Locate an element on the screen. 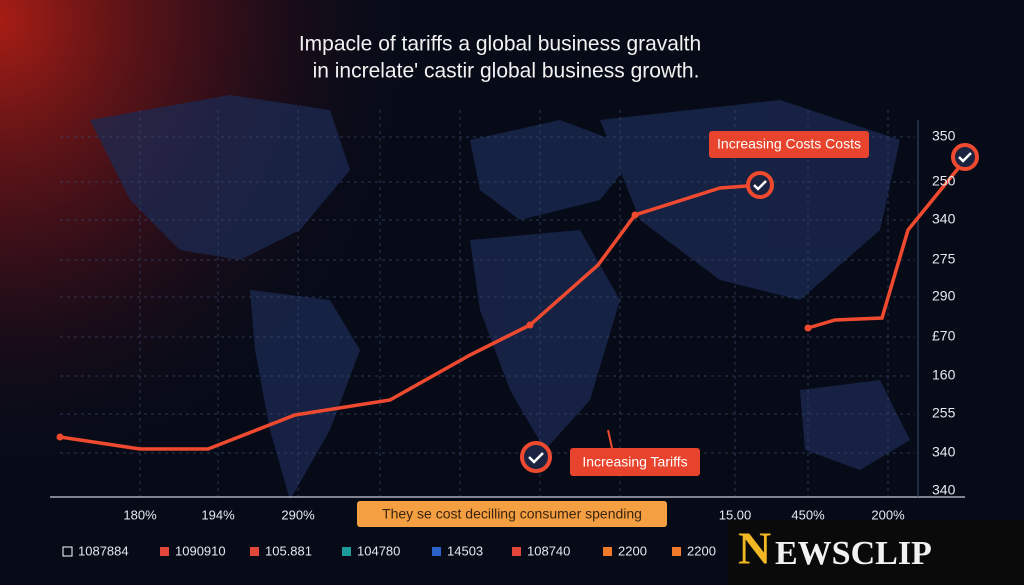 This screenshot has width=1024, height=585. y-label: 160 is located at coordinates (944, 375).